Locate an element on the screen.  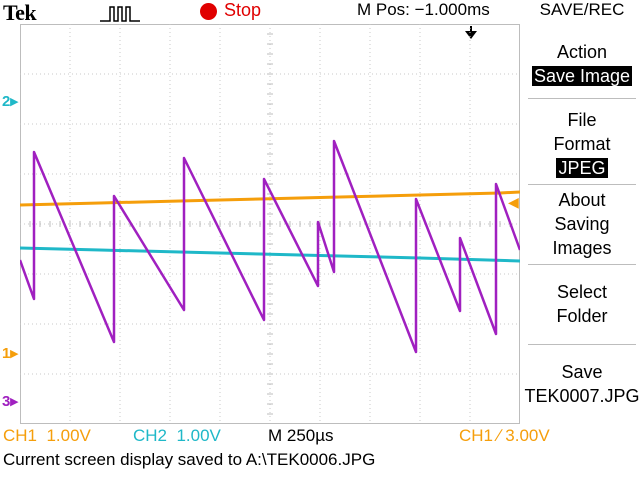
action-menu-button: Action Save Image is located at coordinates (582, 64).